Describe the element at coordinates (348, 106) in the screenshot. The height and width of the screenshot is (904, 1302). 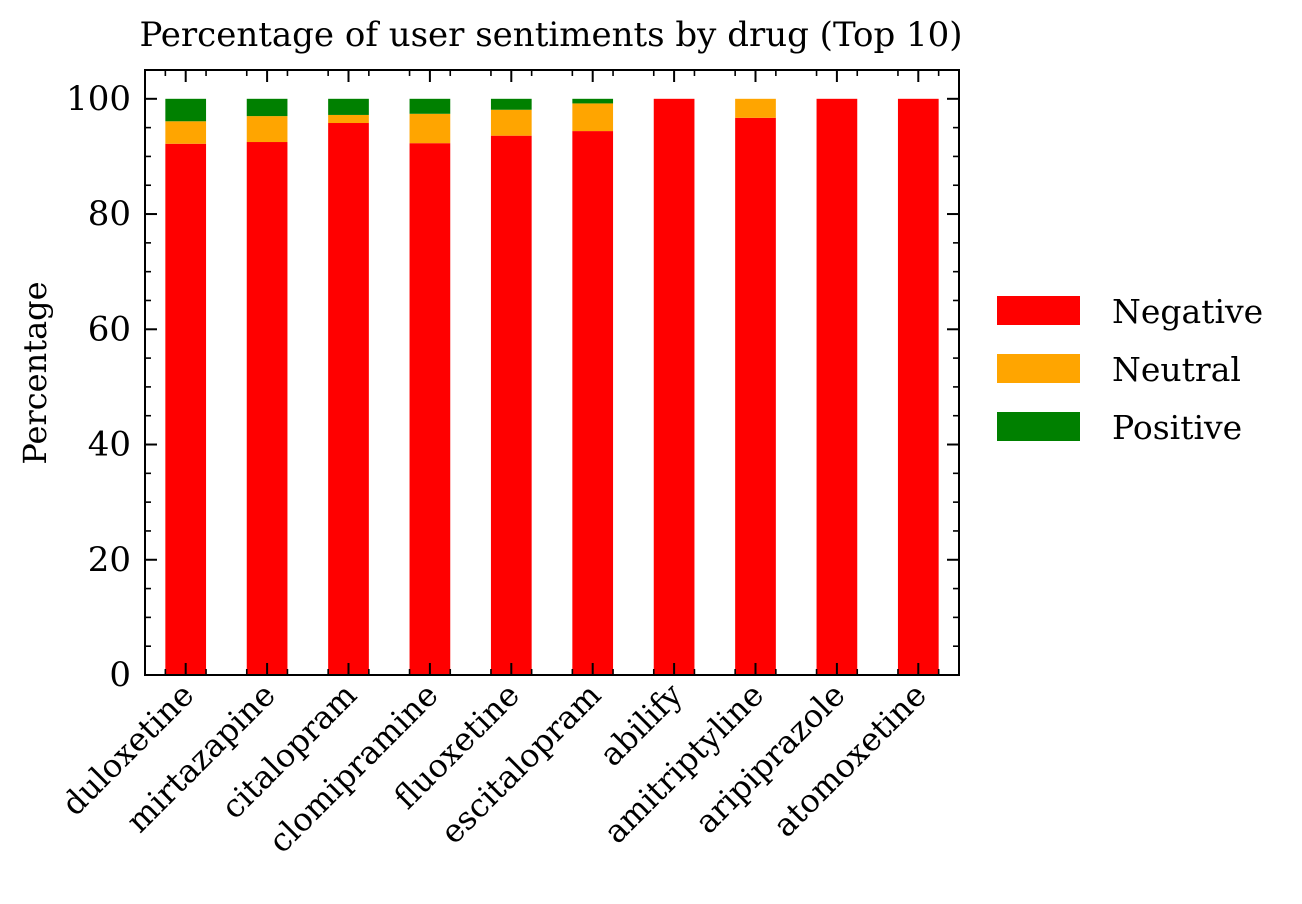
I see `bar-citalopram-positive` at that location.